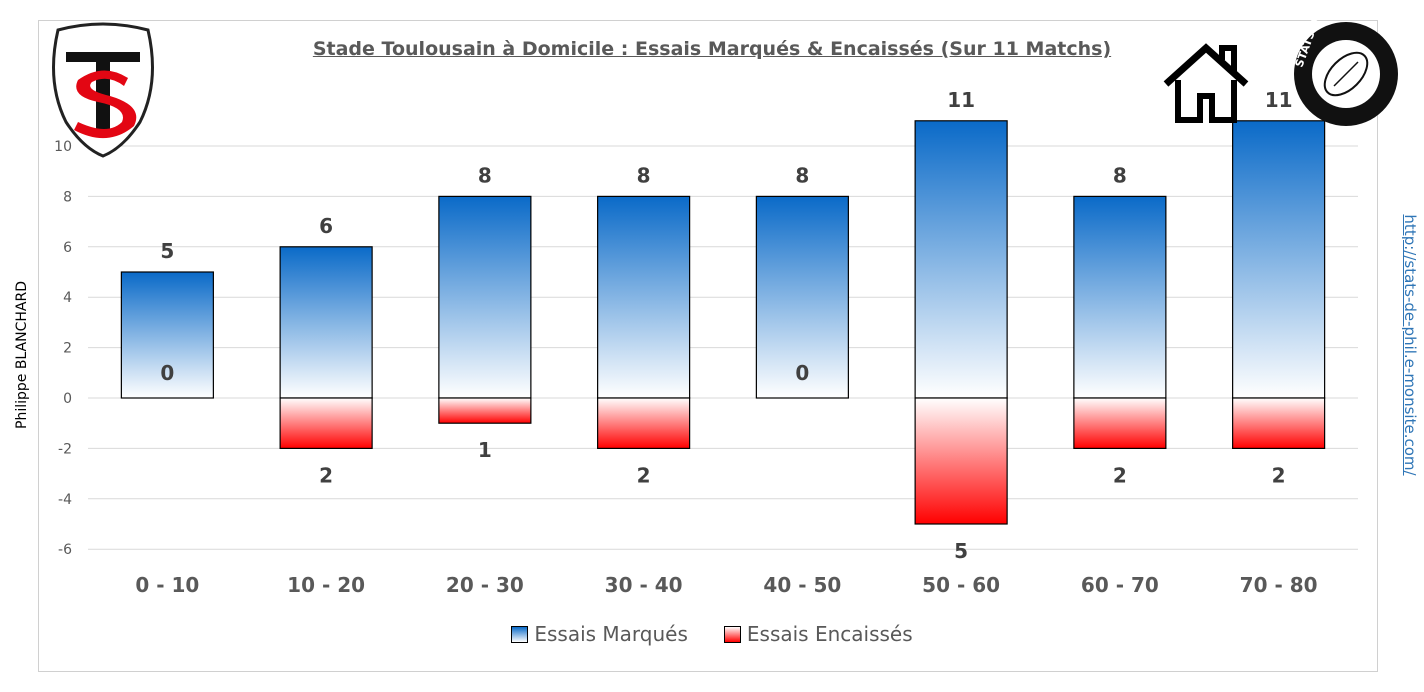 This screenshot has height=692, width=1424. What do you see at coordinates (65, 550) in the screenshot?
I see `y-tick-label: -6` at bounding box center [65, 550].